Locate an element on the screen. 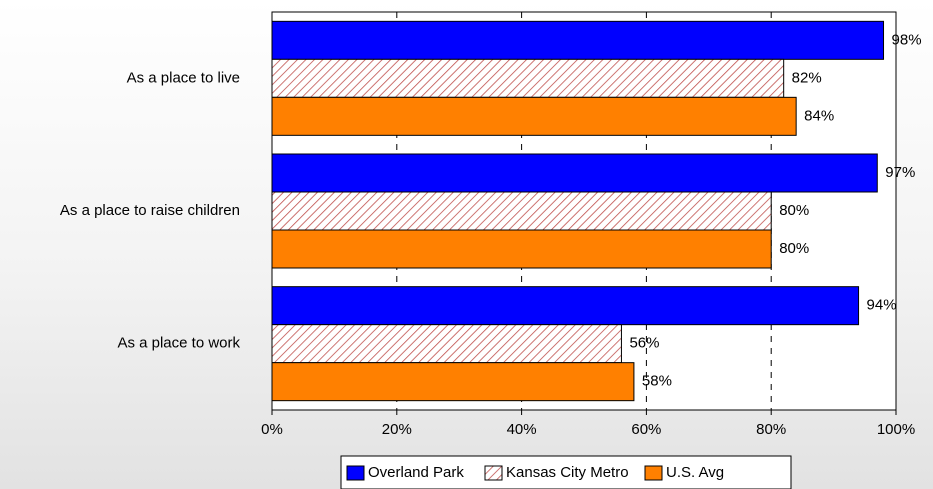 The width and height of the screenshot is (933, 489). data-label: 94% is located at coordinates (882, 305).